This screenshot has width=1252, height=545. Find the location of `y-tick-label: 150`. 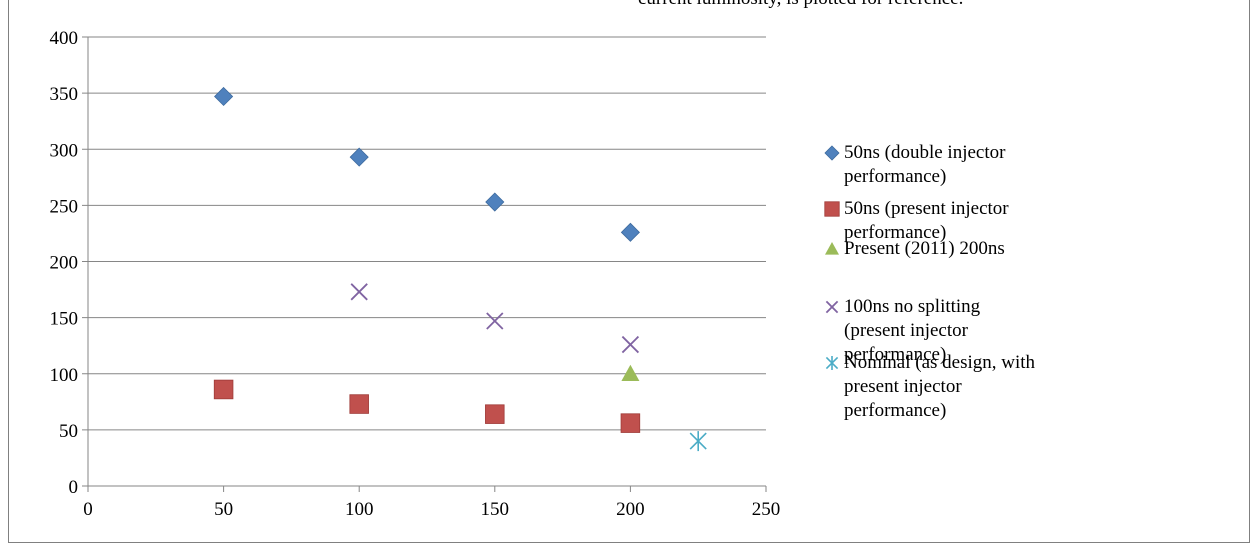

y-tick-label: 150 is located at coordinates (64, 319).